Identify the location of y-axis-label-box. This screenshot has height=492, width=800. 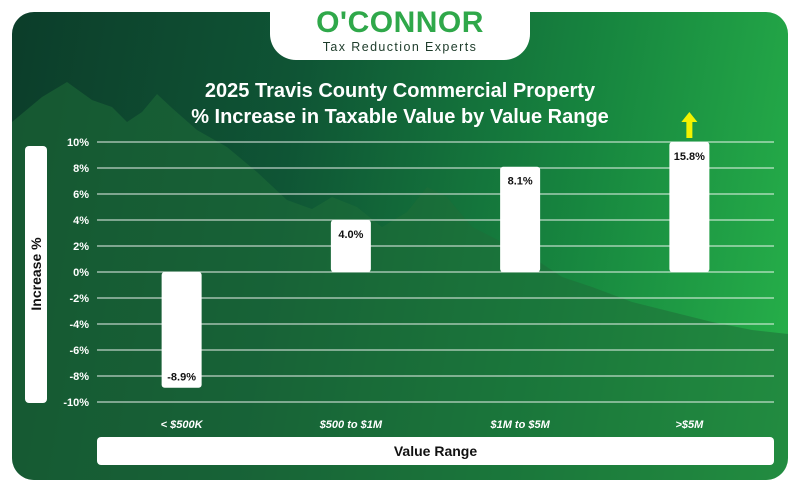
(36, 274).